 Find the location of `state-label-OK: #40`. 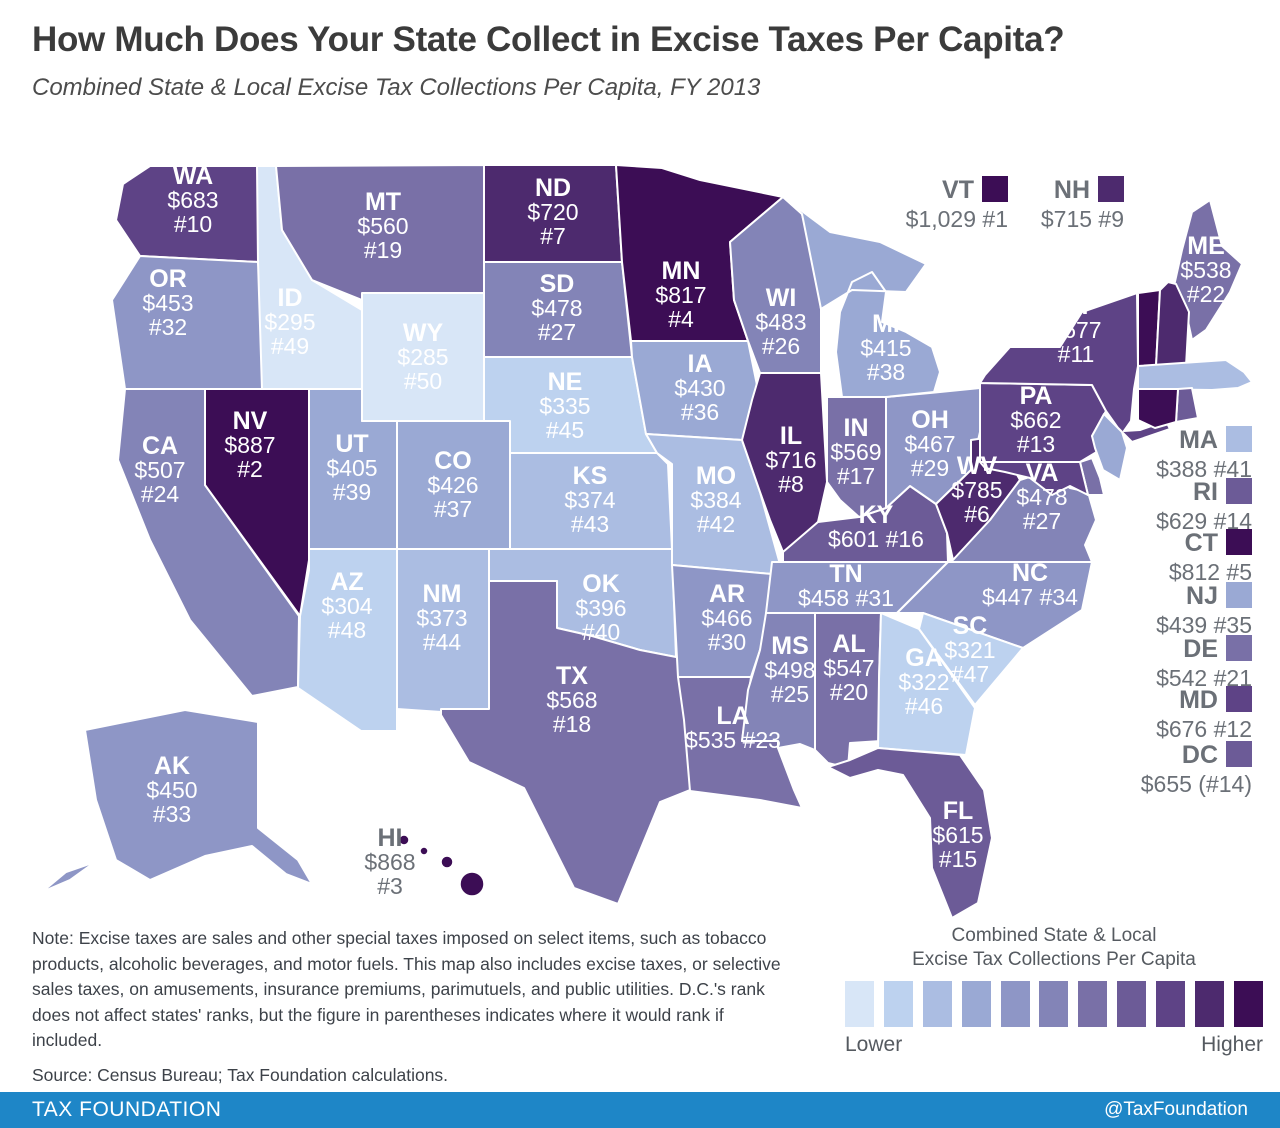

state-label-OK: #40 is located at coordinates (601, 632).